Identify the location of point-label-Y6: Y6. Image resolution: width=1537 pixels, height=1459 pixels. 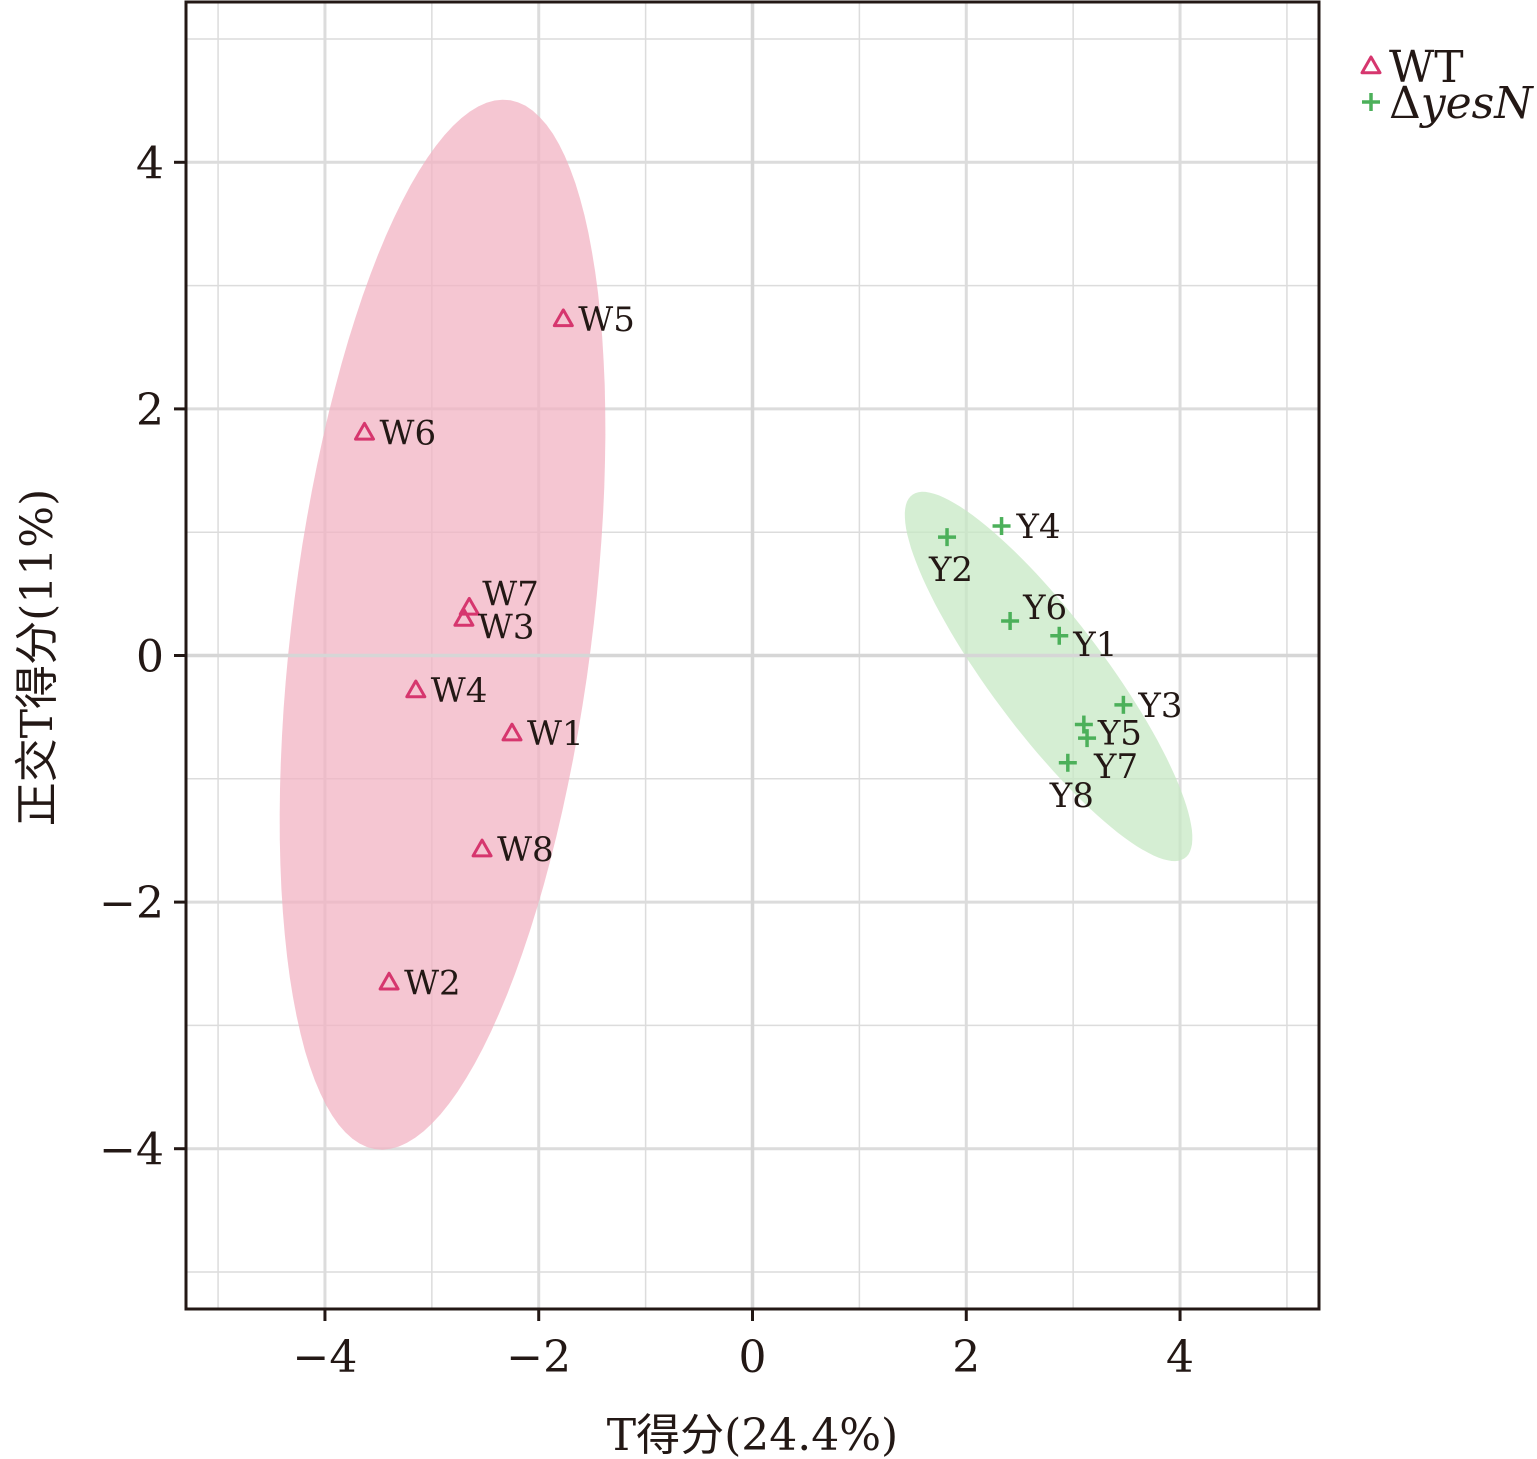
(1044, 608).